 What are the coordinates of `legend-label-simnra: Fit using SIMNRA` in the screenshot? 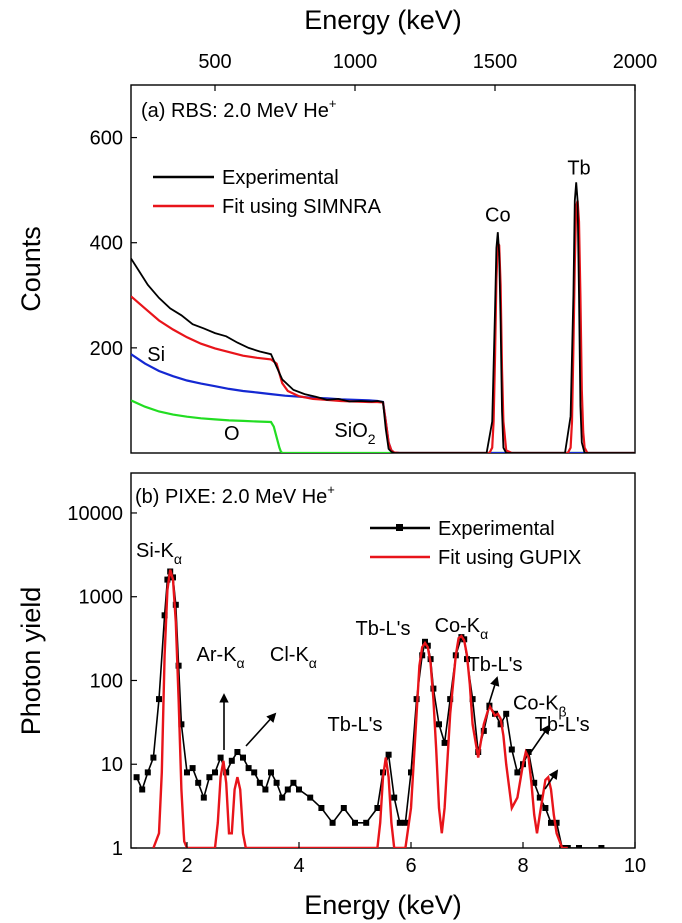 It's located at (302, 207).